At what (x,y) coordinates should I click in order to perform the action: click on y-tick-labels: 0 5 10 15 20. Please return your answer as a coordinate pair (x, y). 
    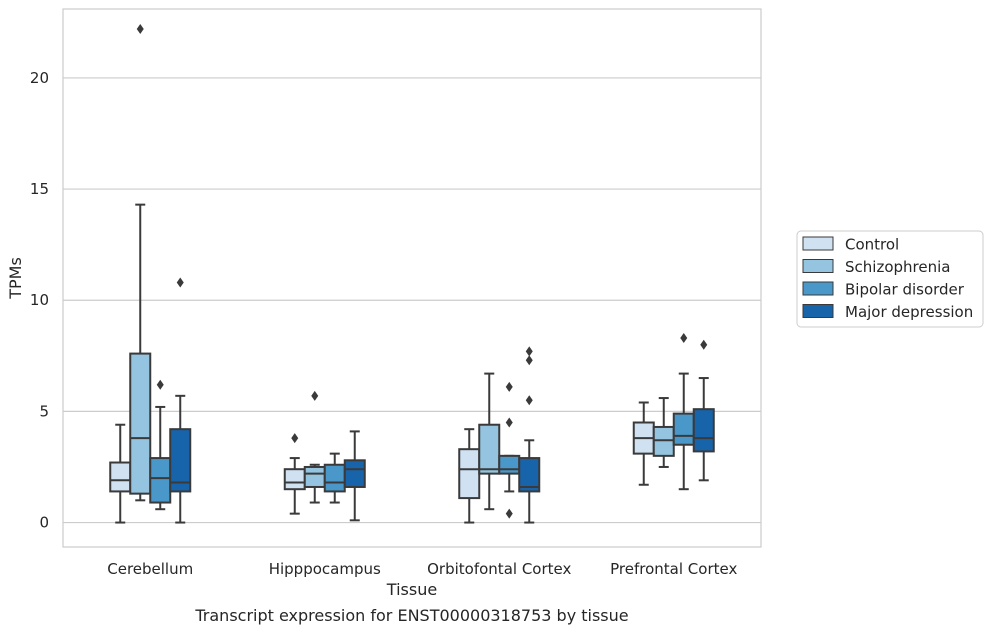
    Looking at the image, I should click on (39, 300).